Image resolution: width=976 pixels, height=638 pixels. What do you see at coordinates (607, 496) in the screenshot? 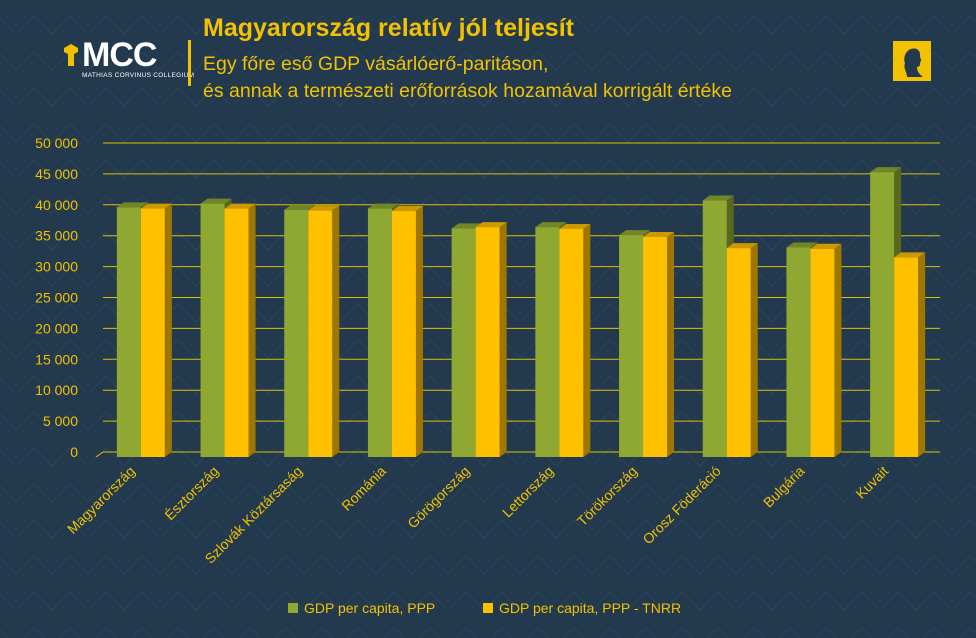
I see `x-tick-label: Törökország` at bounding box center [607, 496].